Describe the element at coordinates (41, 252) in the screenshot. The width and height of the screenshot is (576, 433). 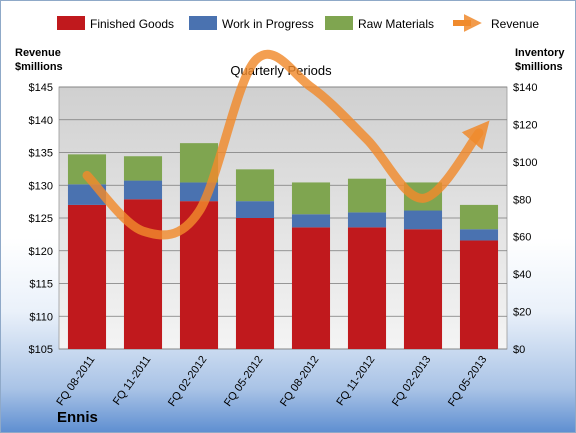
I see `left-tick-label: $120` at that location.